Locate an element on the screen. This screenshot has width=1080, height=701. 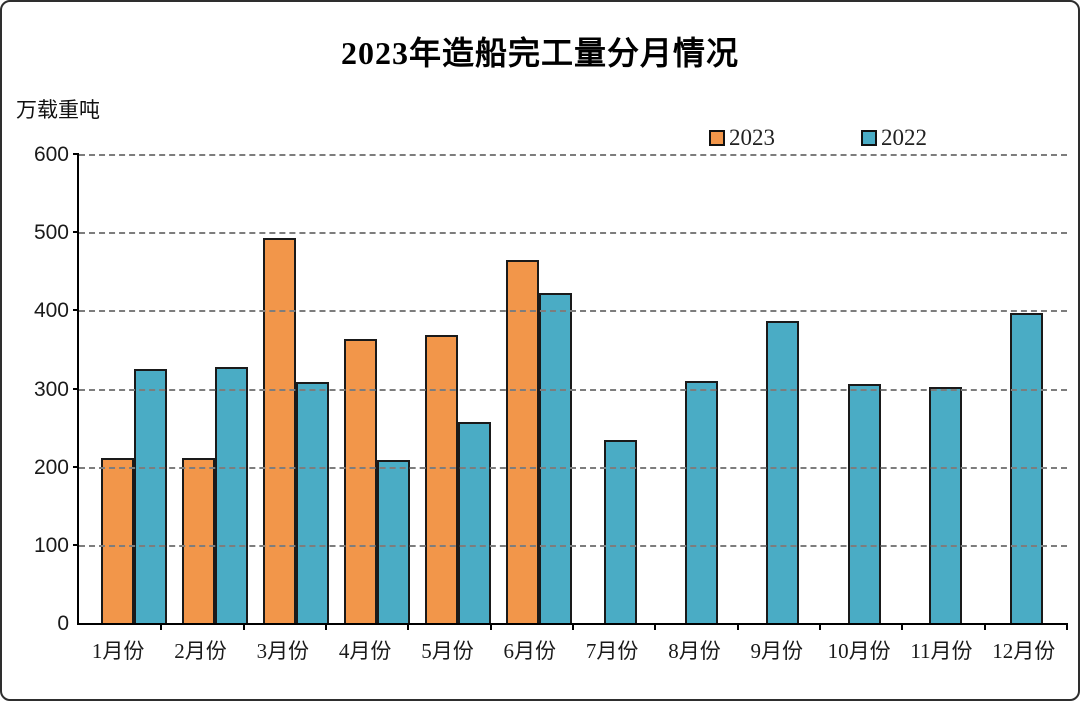
bar-group-9月份 is located at coordinates (782, 388).